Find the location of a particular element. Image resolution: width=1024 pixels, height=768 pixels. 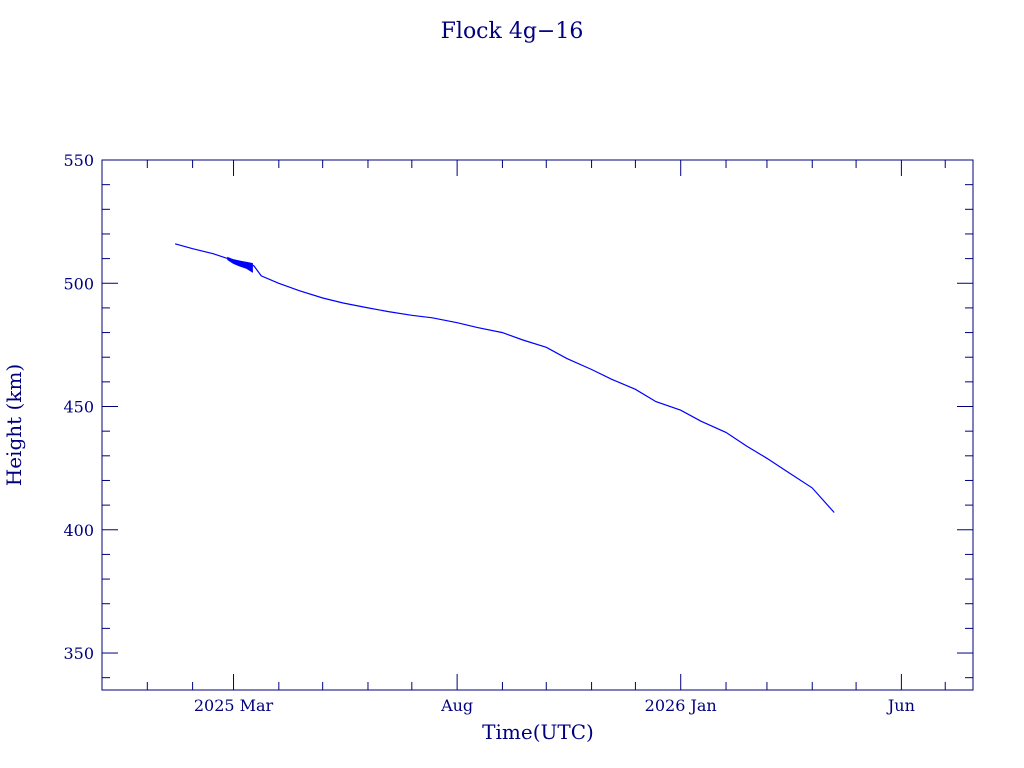

x-tick-label: Jun is located at coordinates (900, 705).